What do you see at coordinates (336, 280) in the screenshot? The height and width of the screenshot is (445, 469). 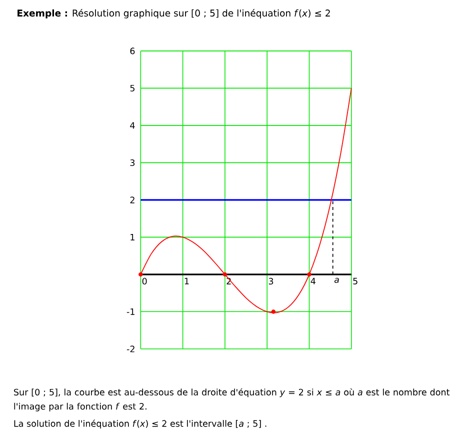 I see `x-tick-label: a` at bounding box center [336, 280].